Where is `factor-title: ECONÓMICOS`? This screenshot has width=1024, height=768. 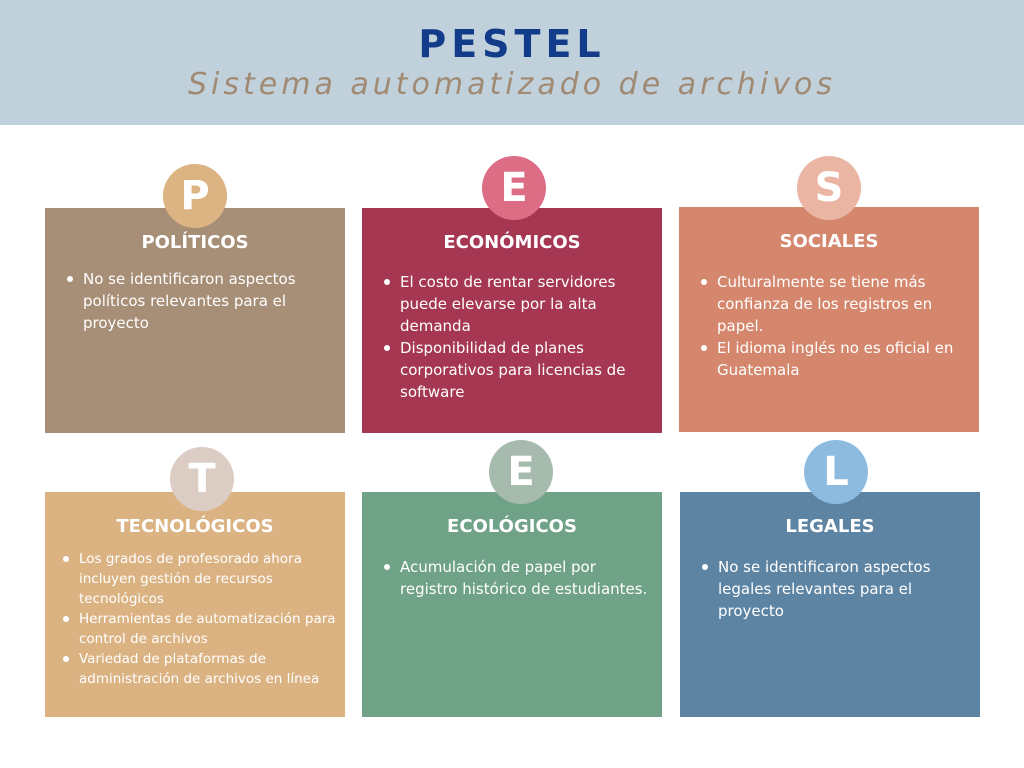 factor-title: ECONÓMICOS is located at coordinates (512, 242).